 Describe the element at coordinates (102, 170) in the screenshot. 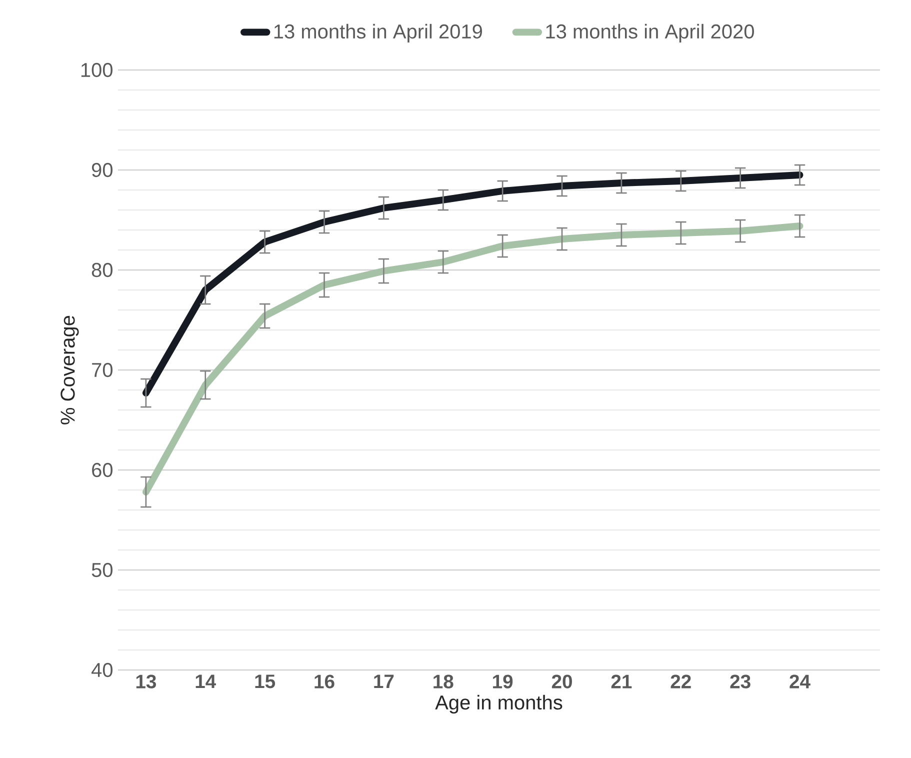

I see `y-tick-label: 90` at that location.